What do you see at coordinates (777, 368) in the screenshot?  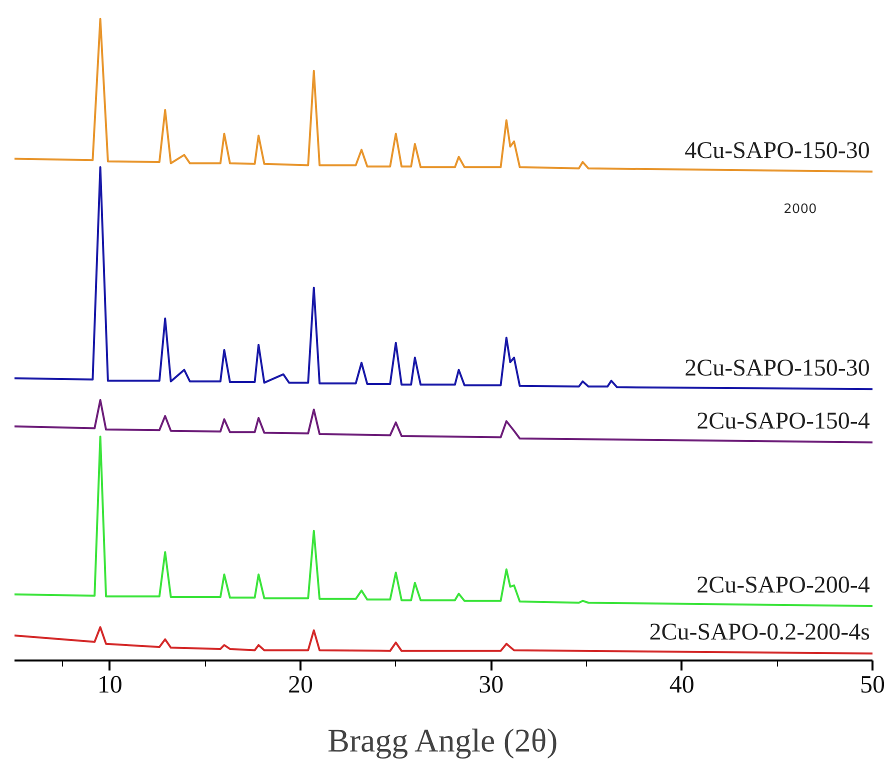 I see `series-label: 2Cu-SAPO-150-30` at bounding box center [777, 368].